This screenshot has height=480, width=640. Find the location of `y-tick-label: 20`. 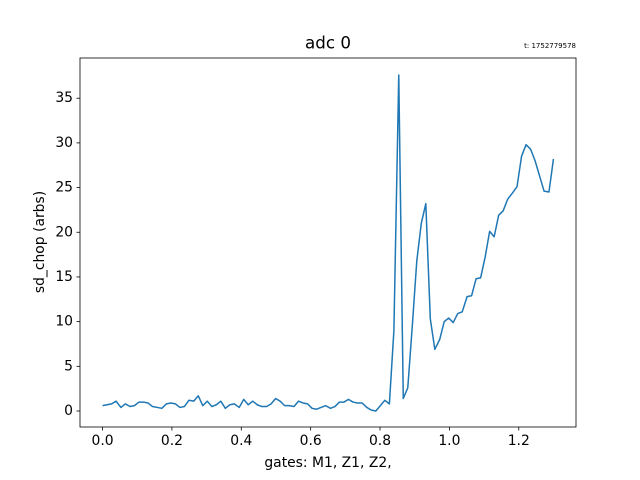

y-tick-label: 20 is located at coordinates (64, 232).